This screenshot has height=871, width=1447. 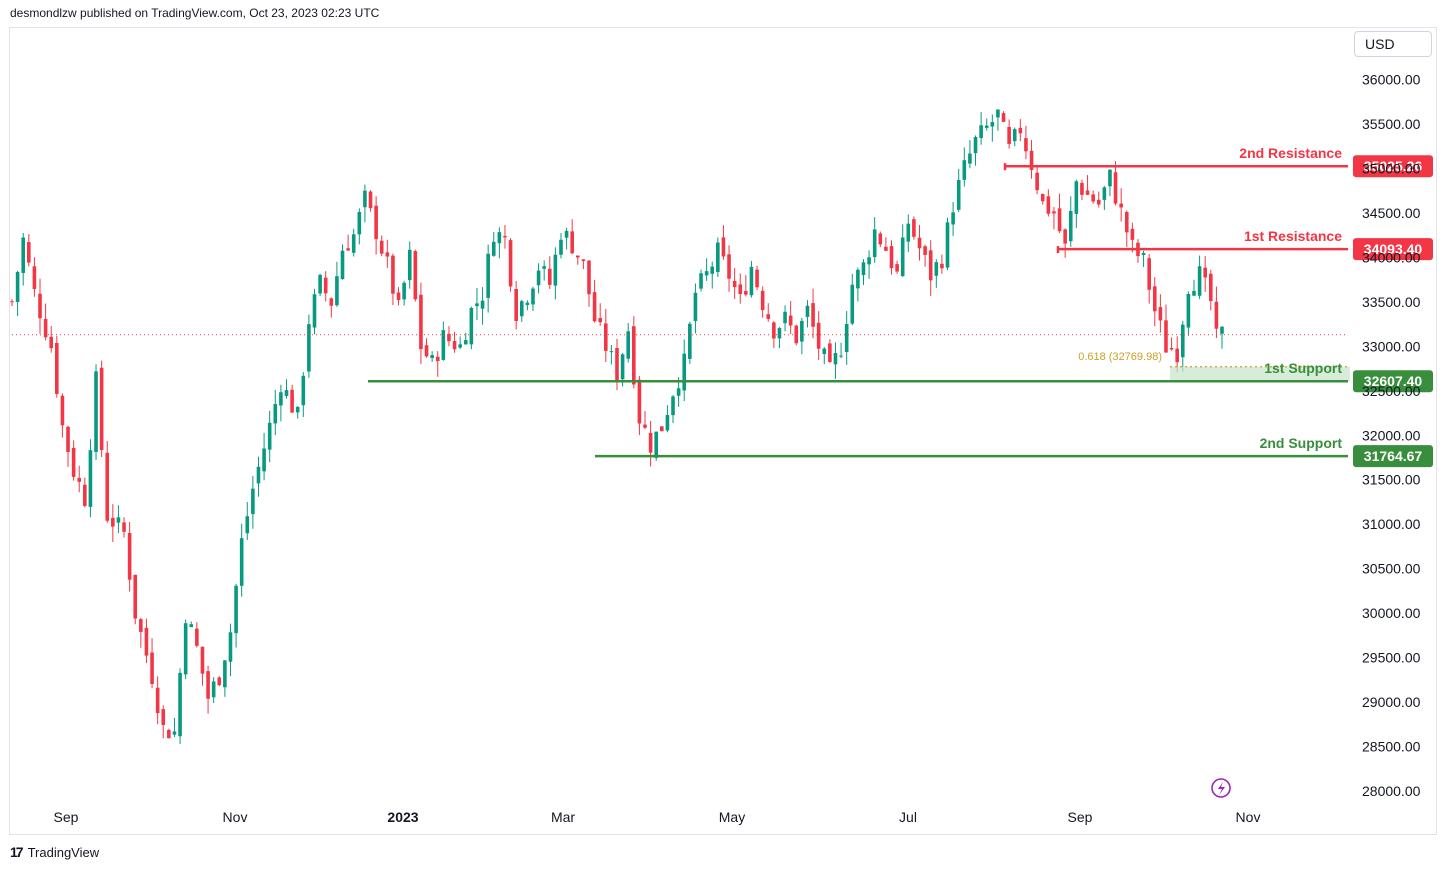 I want to click on time-tick-label: Mar, so click(x=563, y=817).